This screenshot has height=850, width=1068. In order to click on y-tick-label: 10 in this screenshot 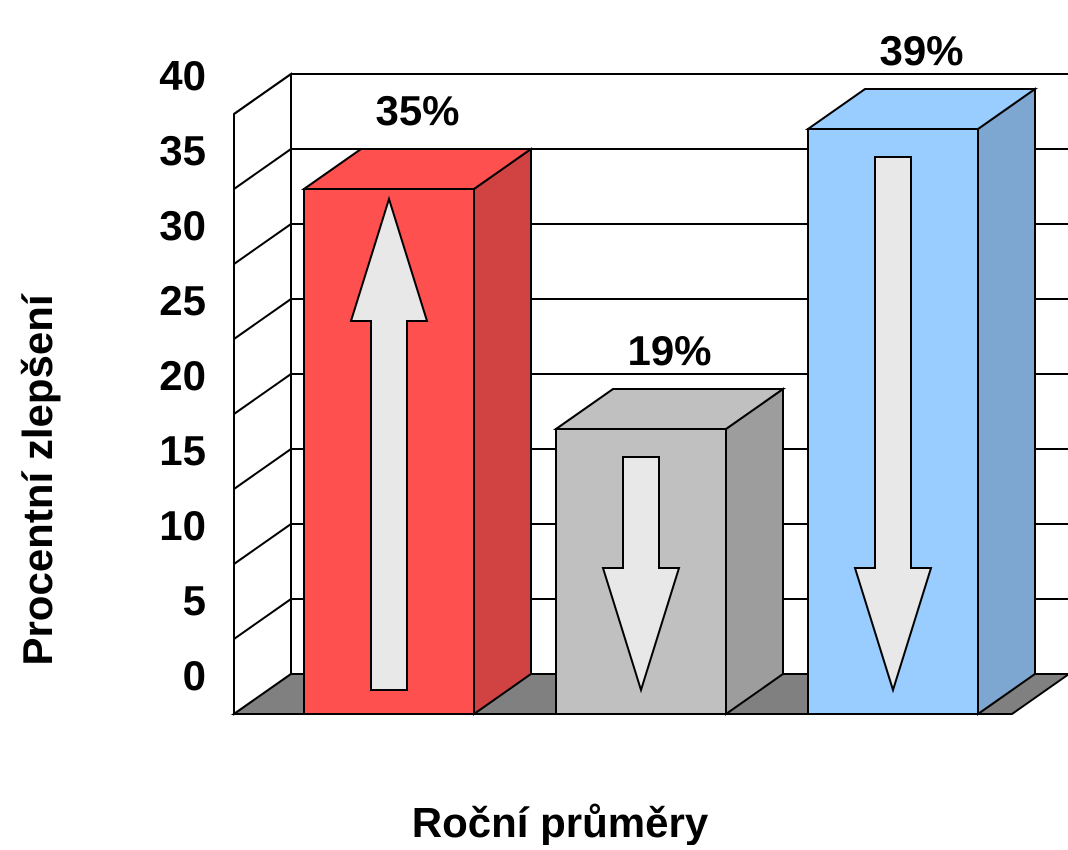, I will do `click(182, 525)`.